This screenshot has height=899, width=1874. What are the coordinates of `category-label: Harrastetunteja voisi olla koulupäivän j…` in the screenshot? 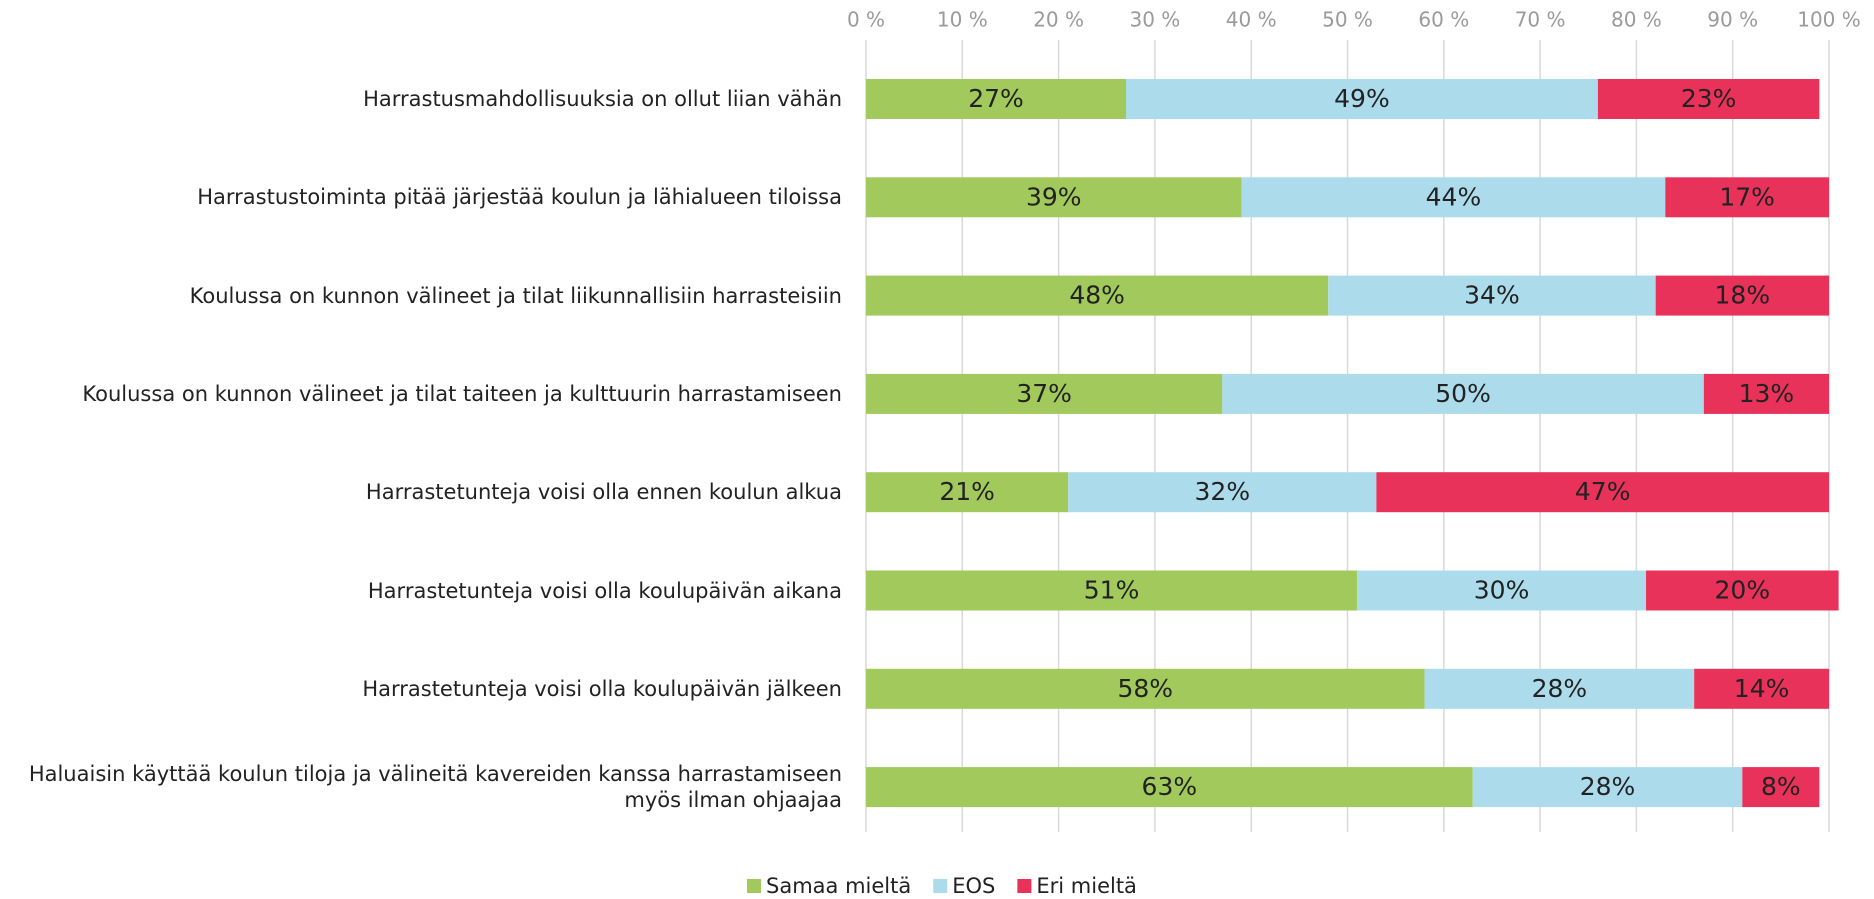 It's located at (602, 688).